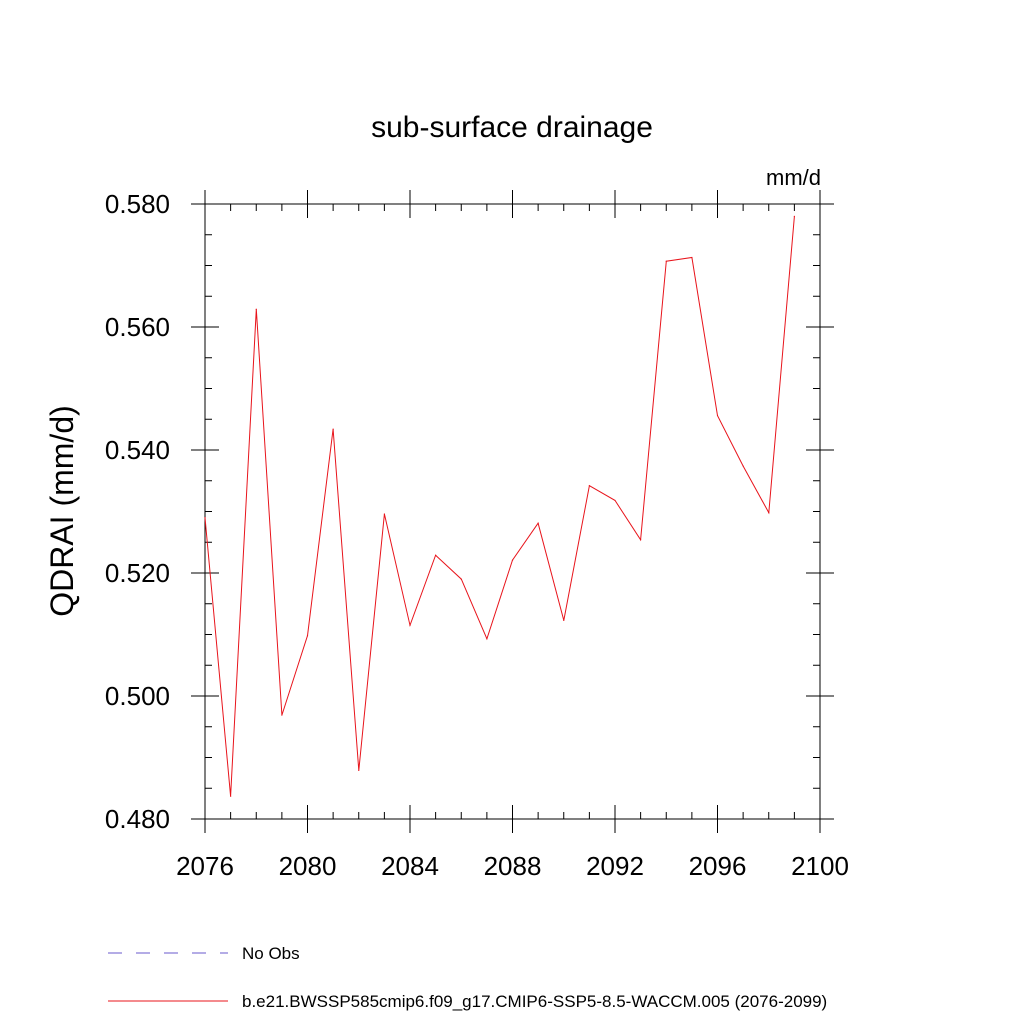 This screenshot has height=1024, width=1024. What do you see at coordinates (512, 127) in the screenshot?
I see `chart-title: sub-surface drainage` at bounding box center [512, 127].